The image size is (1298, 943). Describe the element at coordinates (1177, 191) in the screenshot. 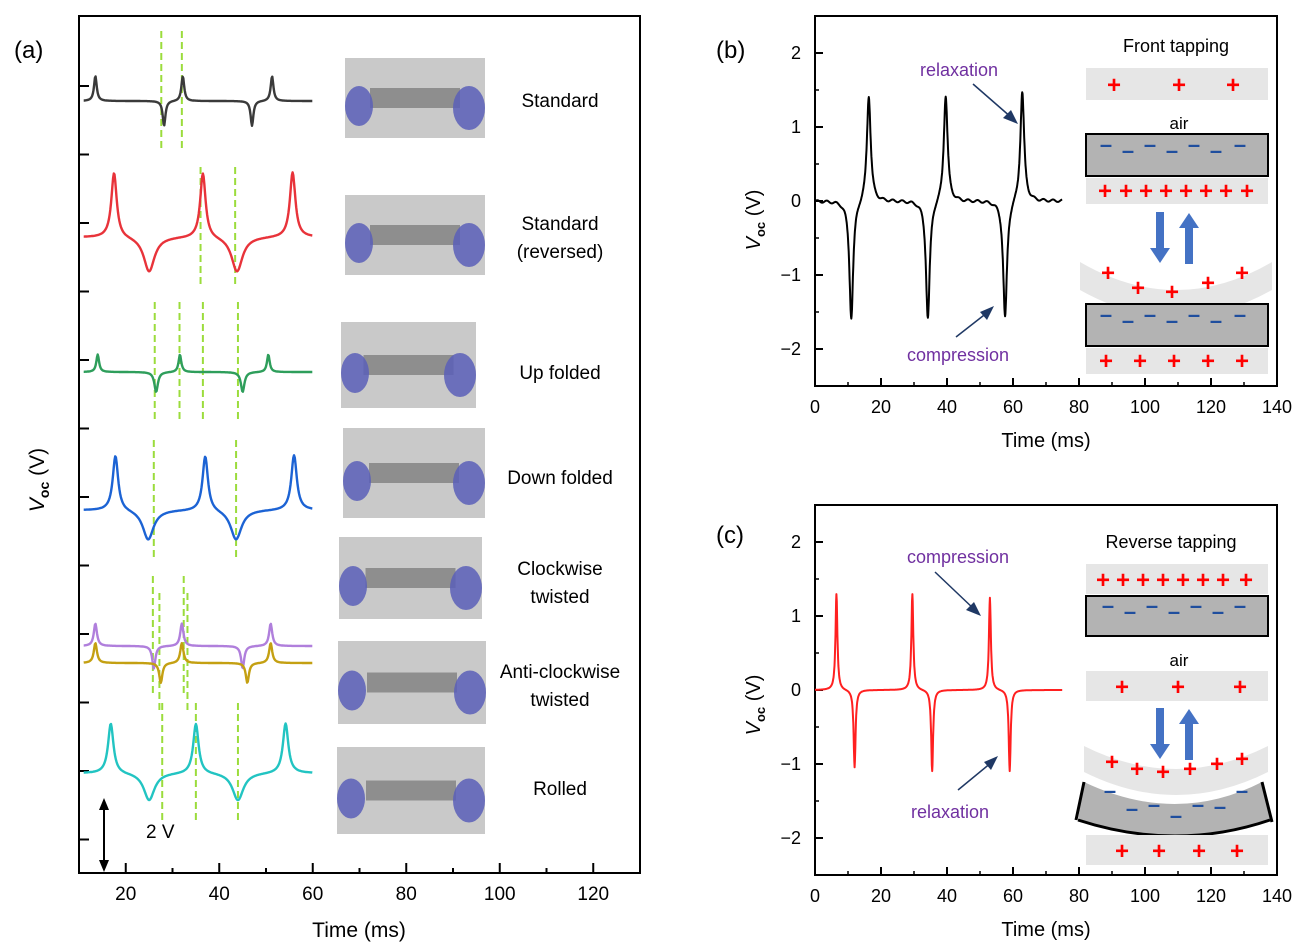

I see `electrode-layer-b` at that location.